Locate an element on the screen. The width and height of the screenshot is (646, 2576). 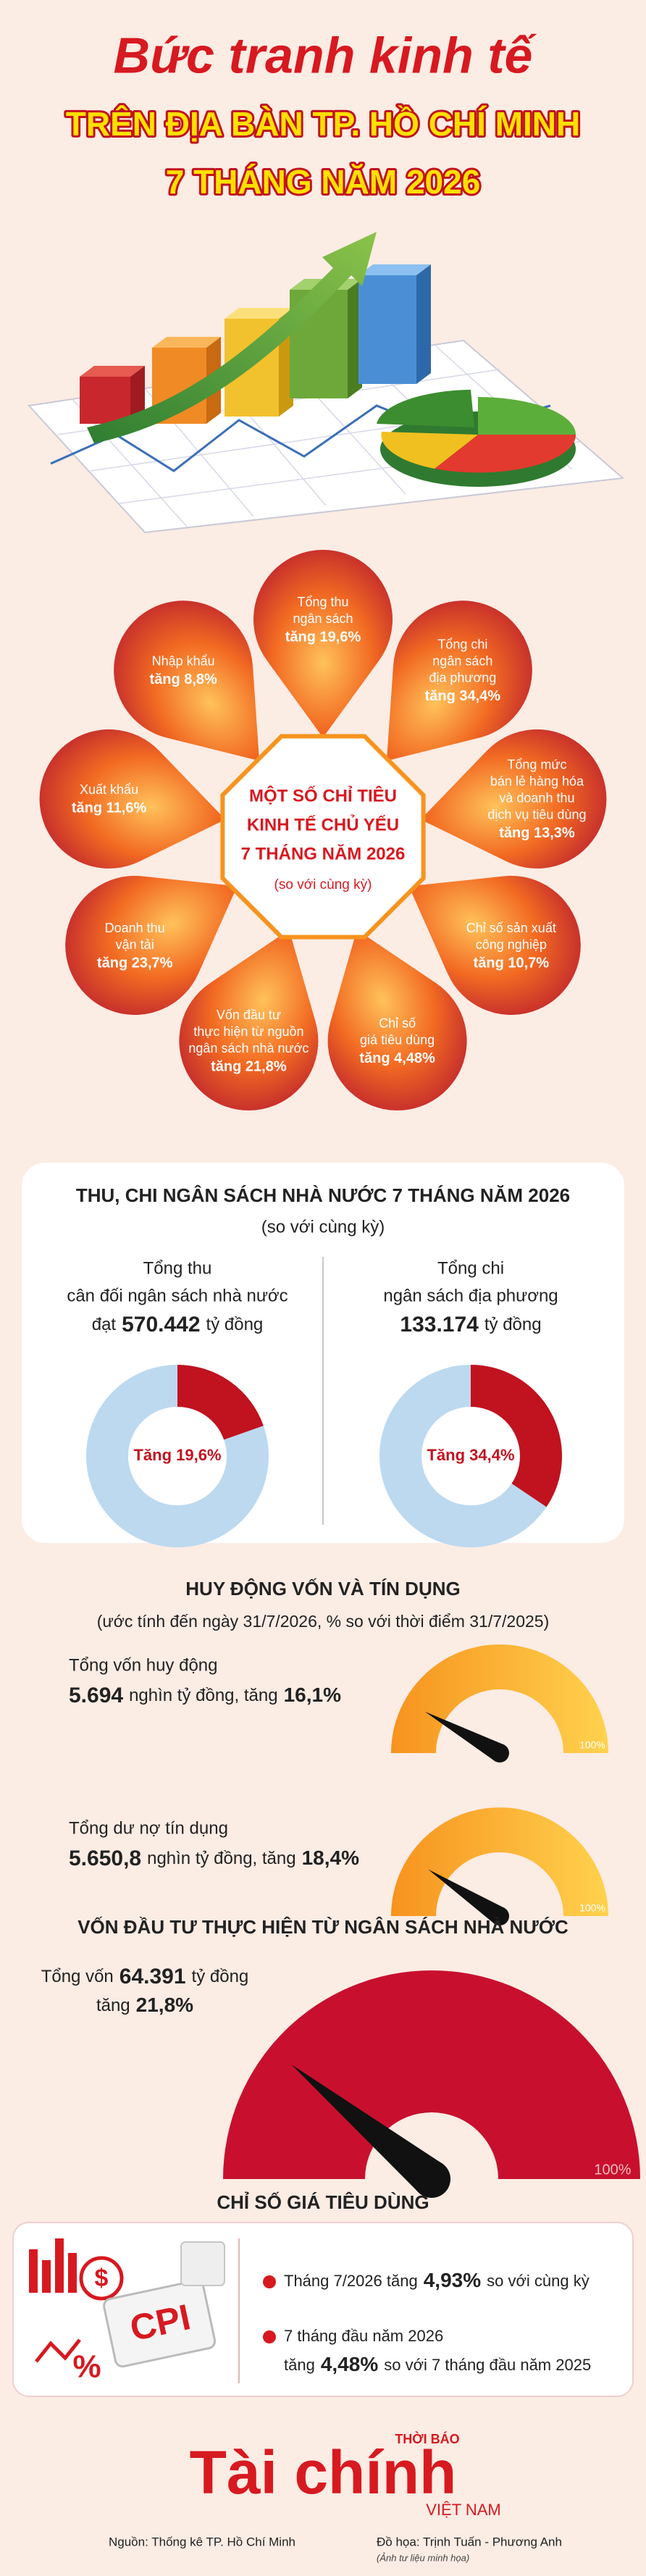
cpi-text-part: Tháng 7/2026 tăng is located at coordinates (351, 2281).